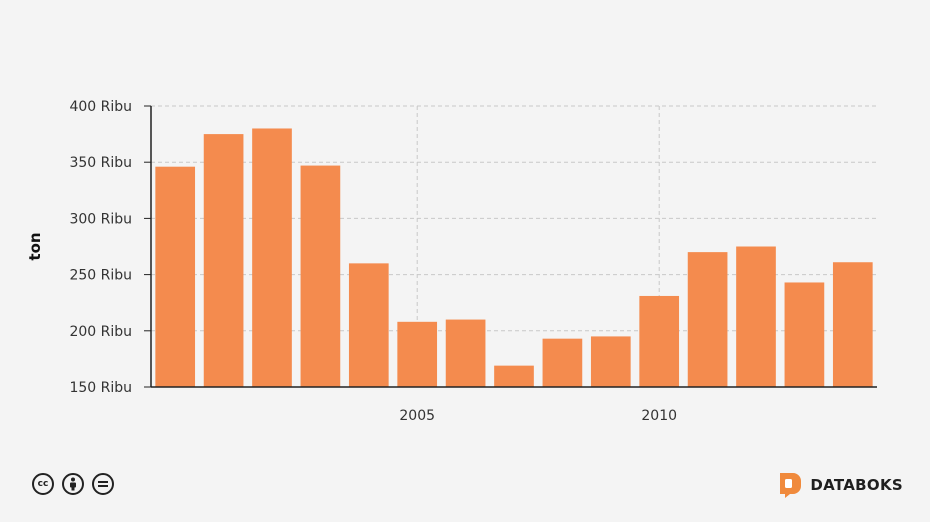 Image resolution: width=930 pixels, height=522 pixels. What do you see at coordinates (223, 260) in the screenshot?
I see `bar-2001` at bounding box center [223, 260].